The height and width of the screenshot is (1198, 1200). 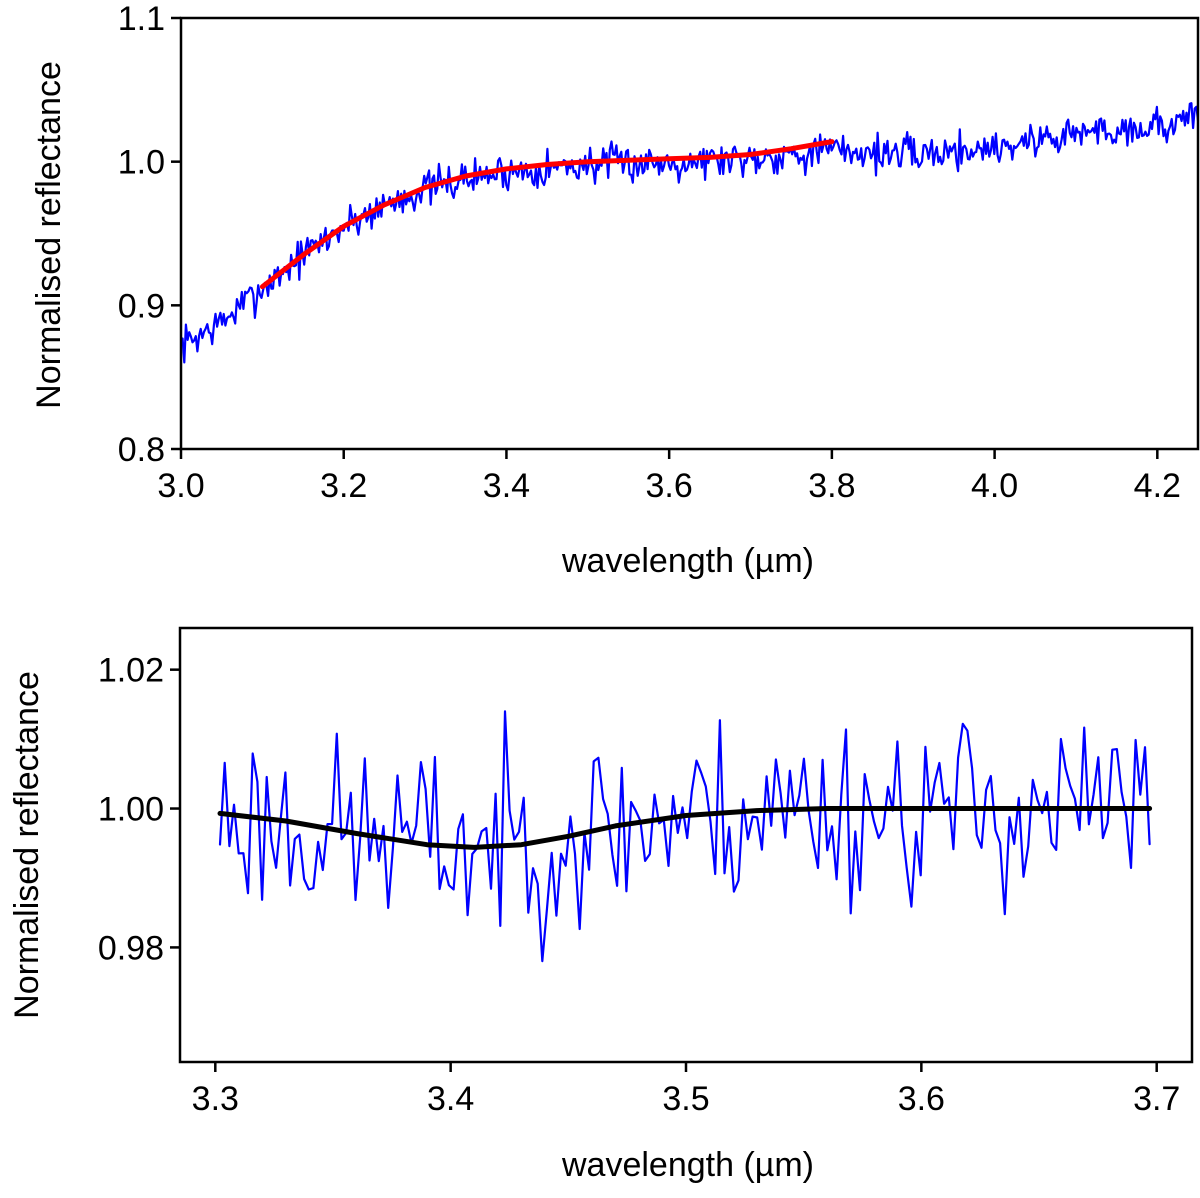 What do you see at coordinates (506, 486) in the screenshot?
I see `top-x-tick-label: 3.4` at bounding box center [506, 486].